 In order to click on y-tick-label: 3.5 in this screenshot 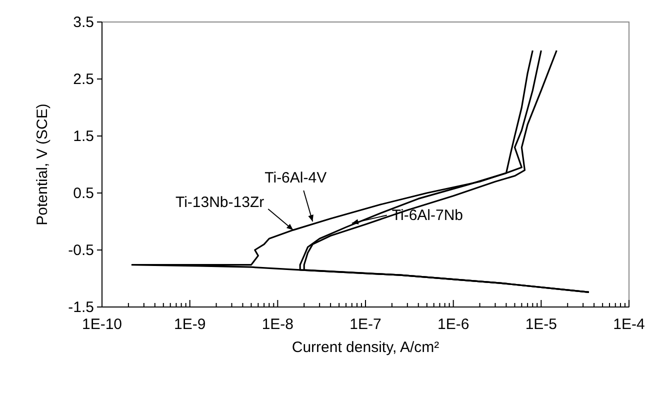, I will do `click(83, 22)`.